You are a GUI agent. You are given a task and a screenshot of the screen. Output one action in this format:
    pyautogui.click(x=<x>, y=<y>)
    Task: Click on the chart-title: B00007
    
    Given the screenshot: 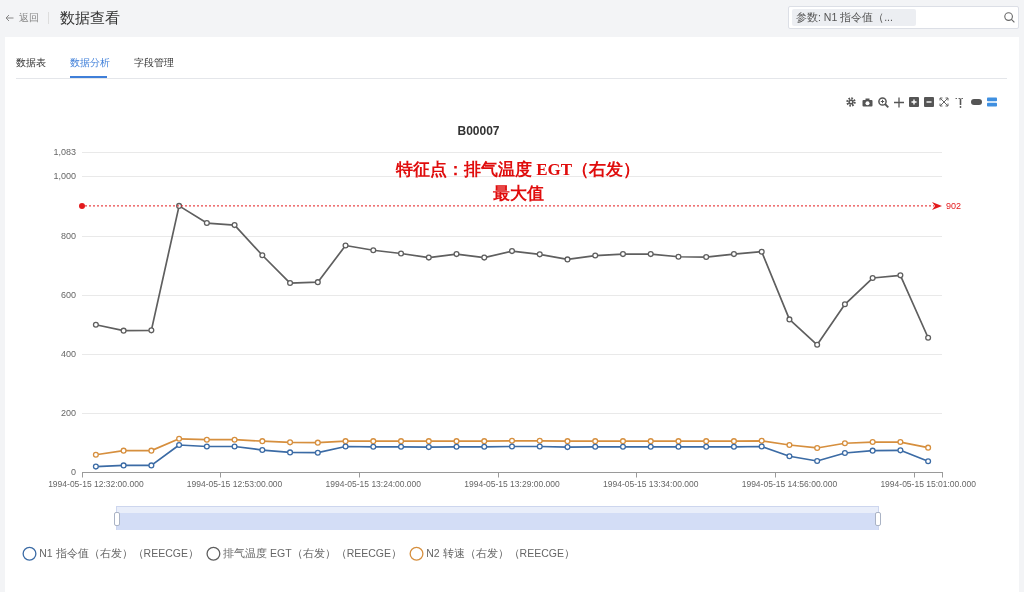 What is the action you would take?
    pyautogui.click(x=478, y=130)
    